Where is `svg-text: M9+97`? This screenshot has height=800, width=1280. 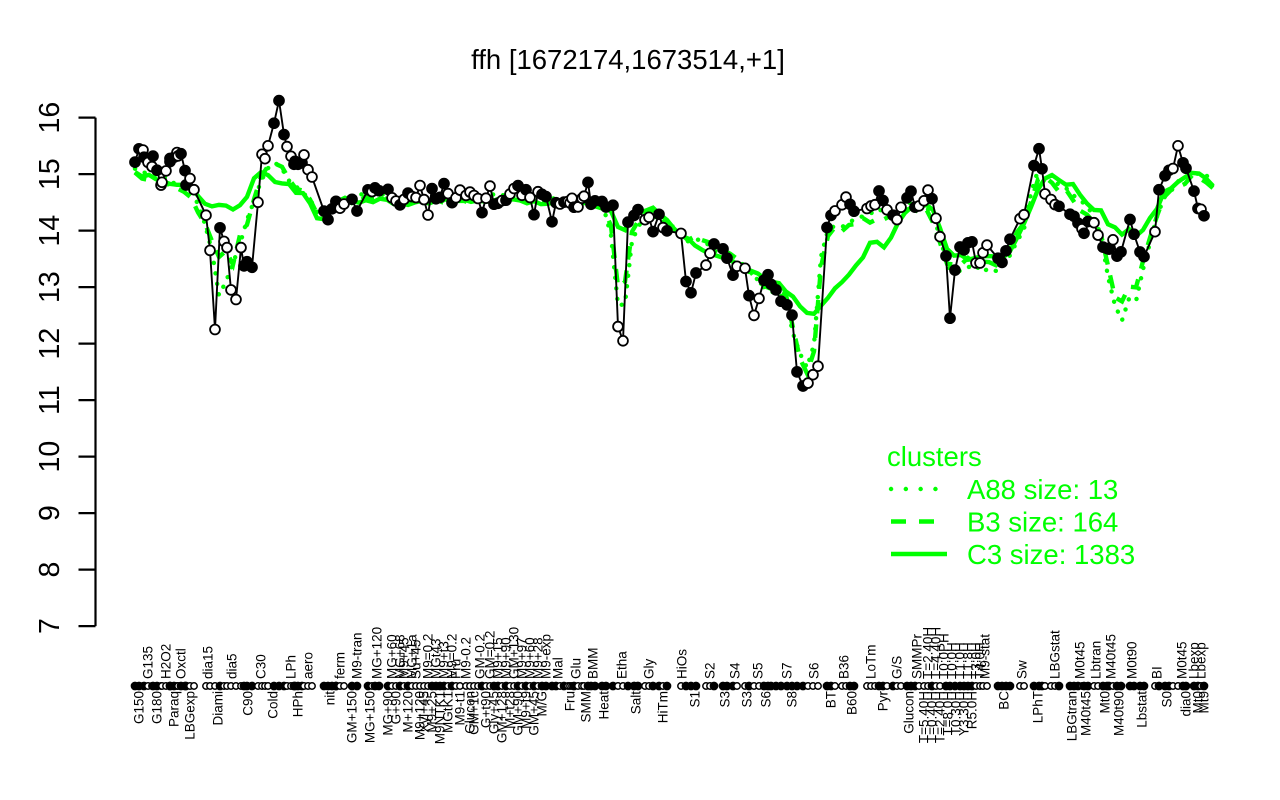 svg-text: M9+97 is located at coordinates (522, 658).